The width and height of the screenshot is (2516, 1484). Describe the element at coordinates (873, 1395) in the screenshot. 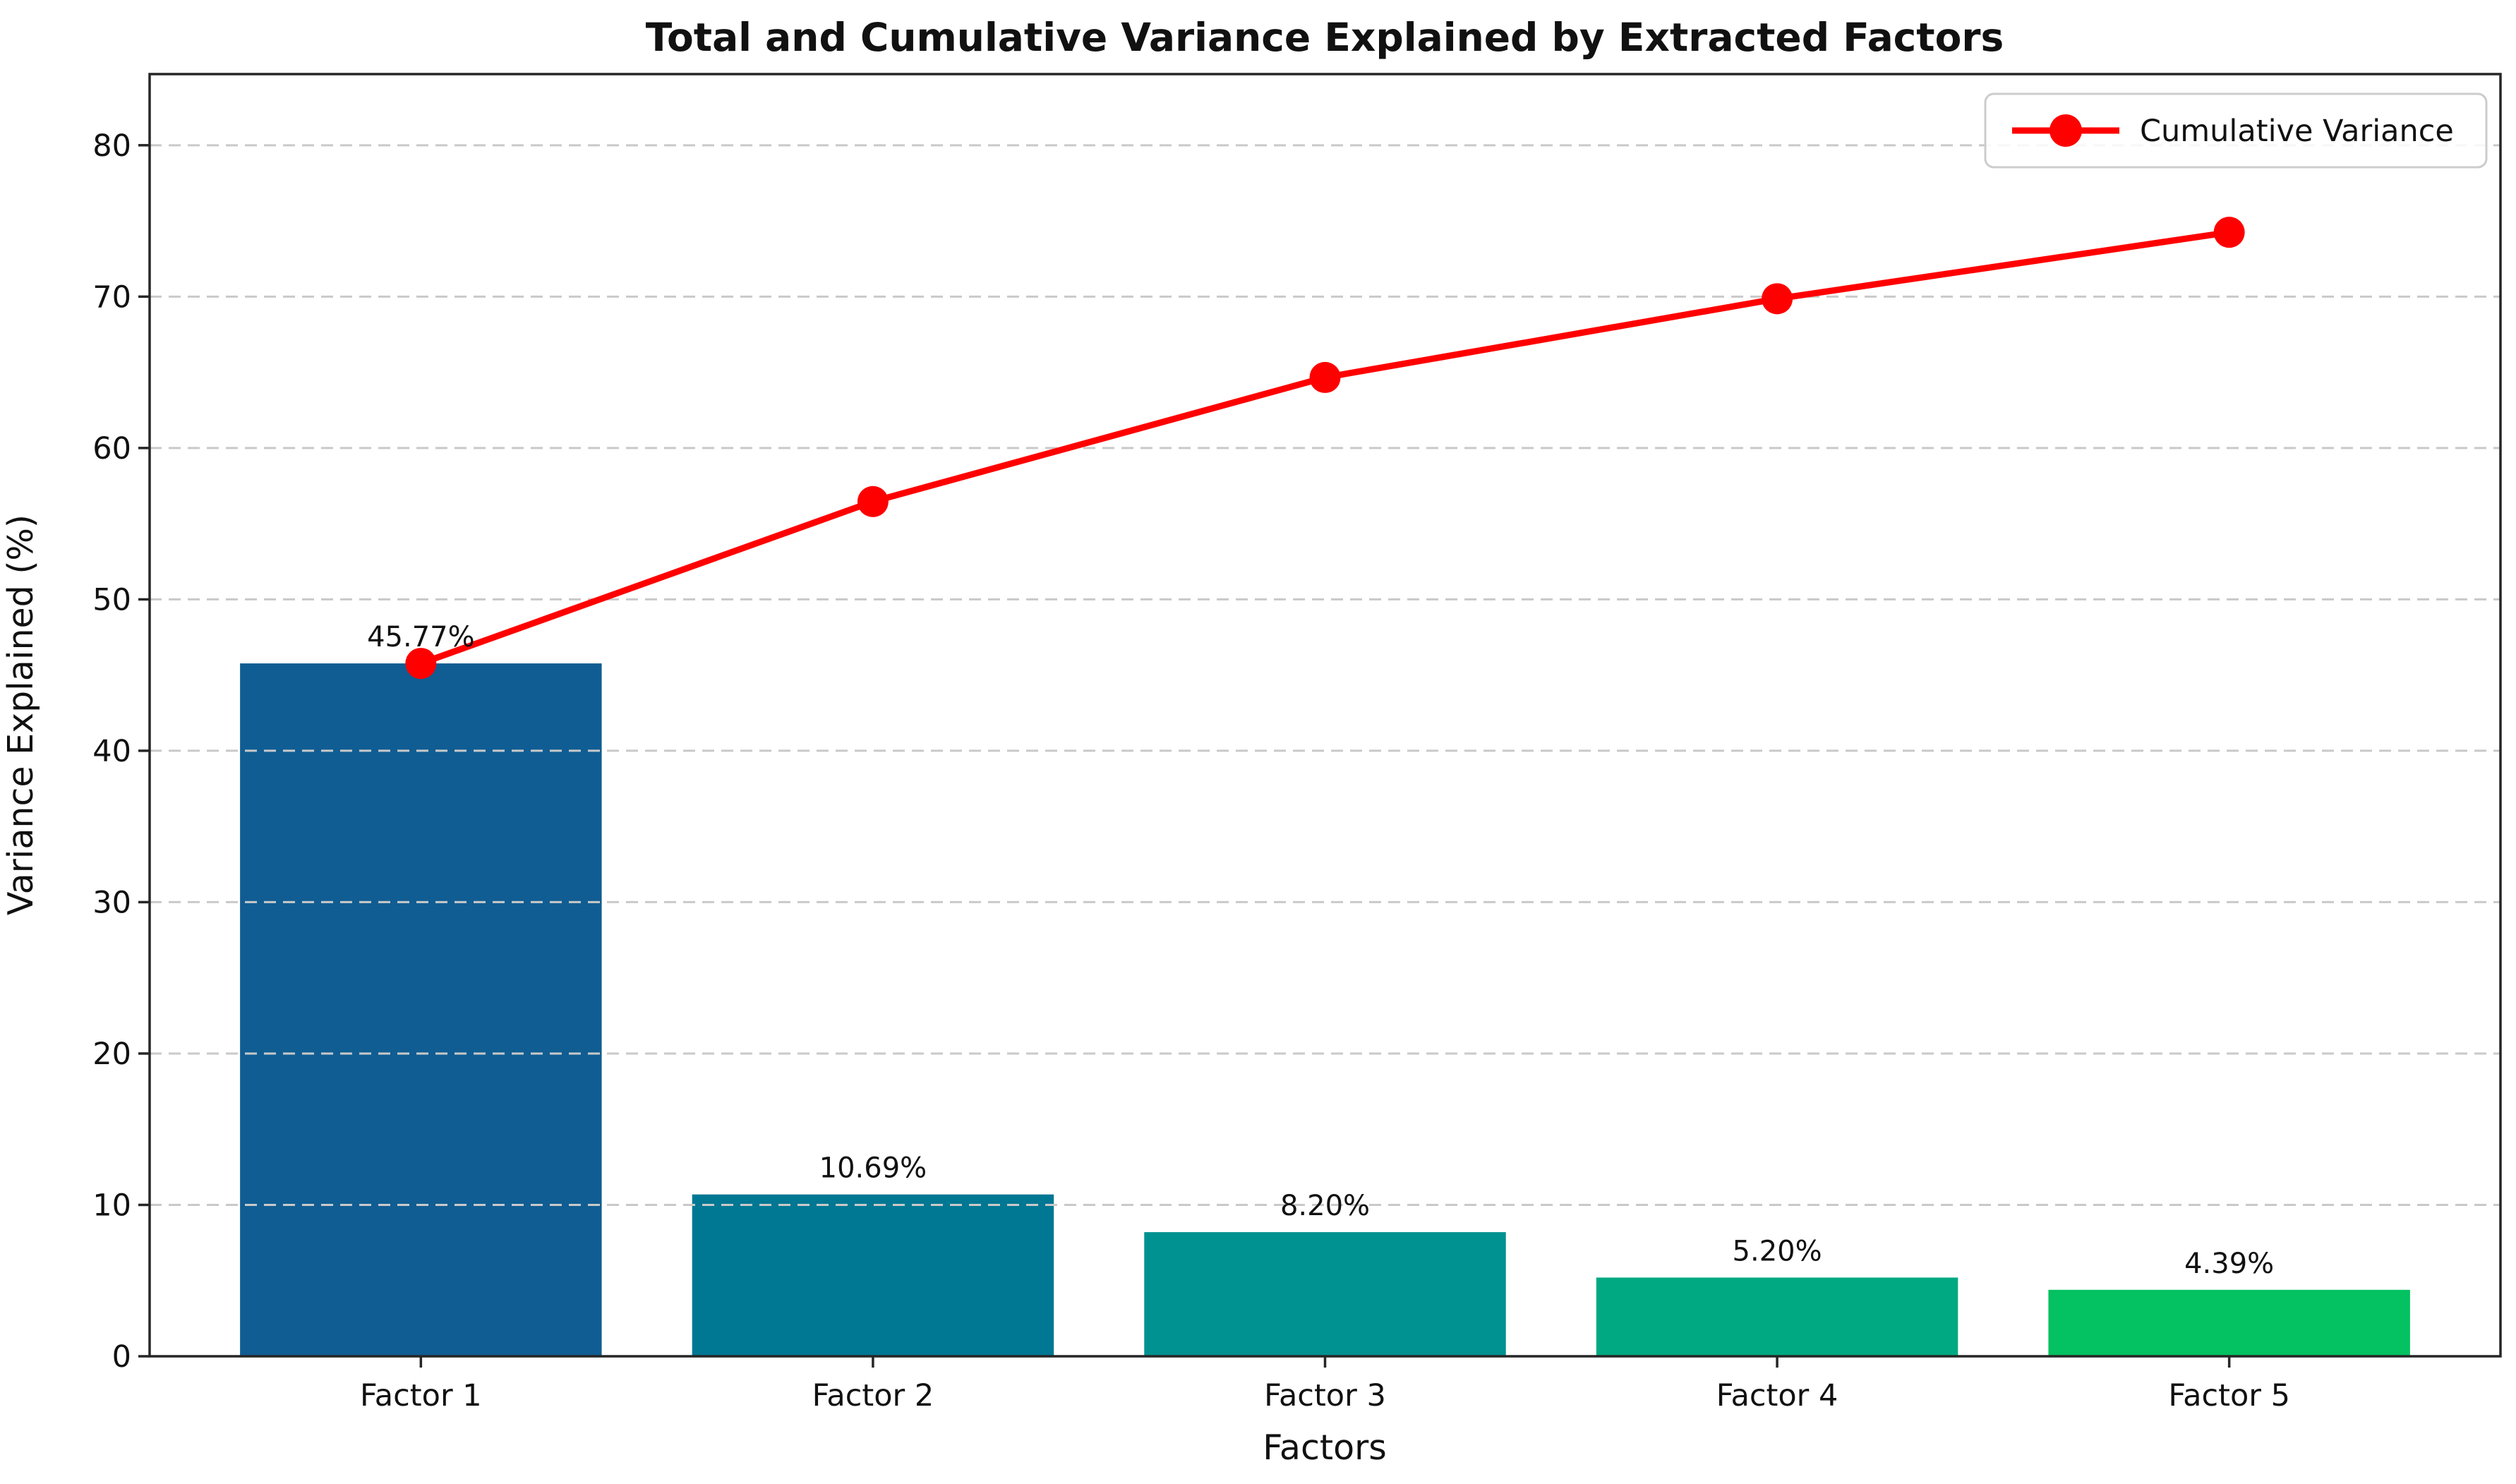

I see `x-tick-label-2: Factor 2` at that location.